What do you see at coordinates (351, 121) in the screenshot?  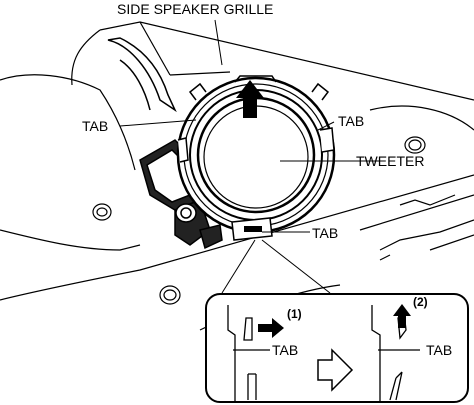 I see `tab-right-label: TAB` at bounding box center [351, 121].